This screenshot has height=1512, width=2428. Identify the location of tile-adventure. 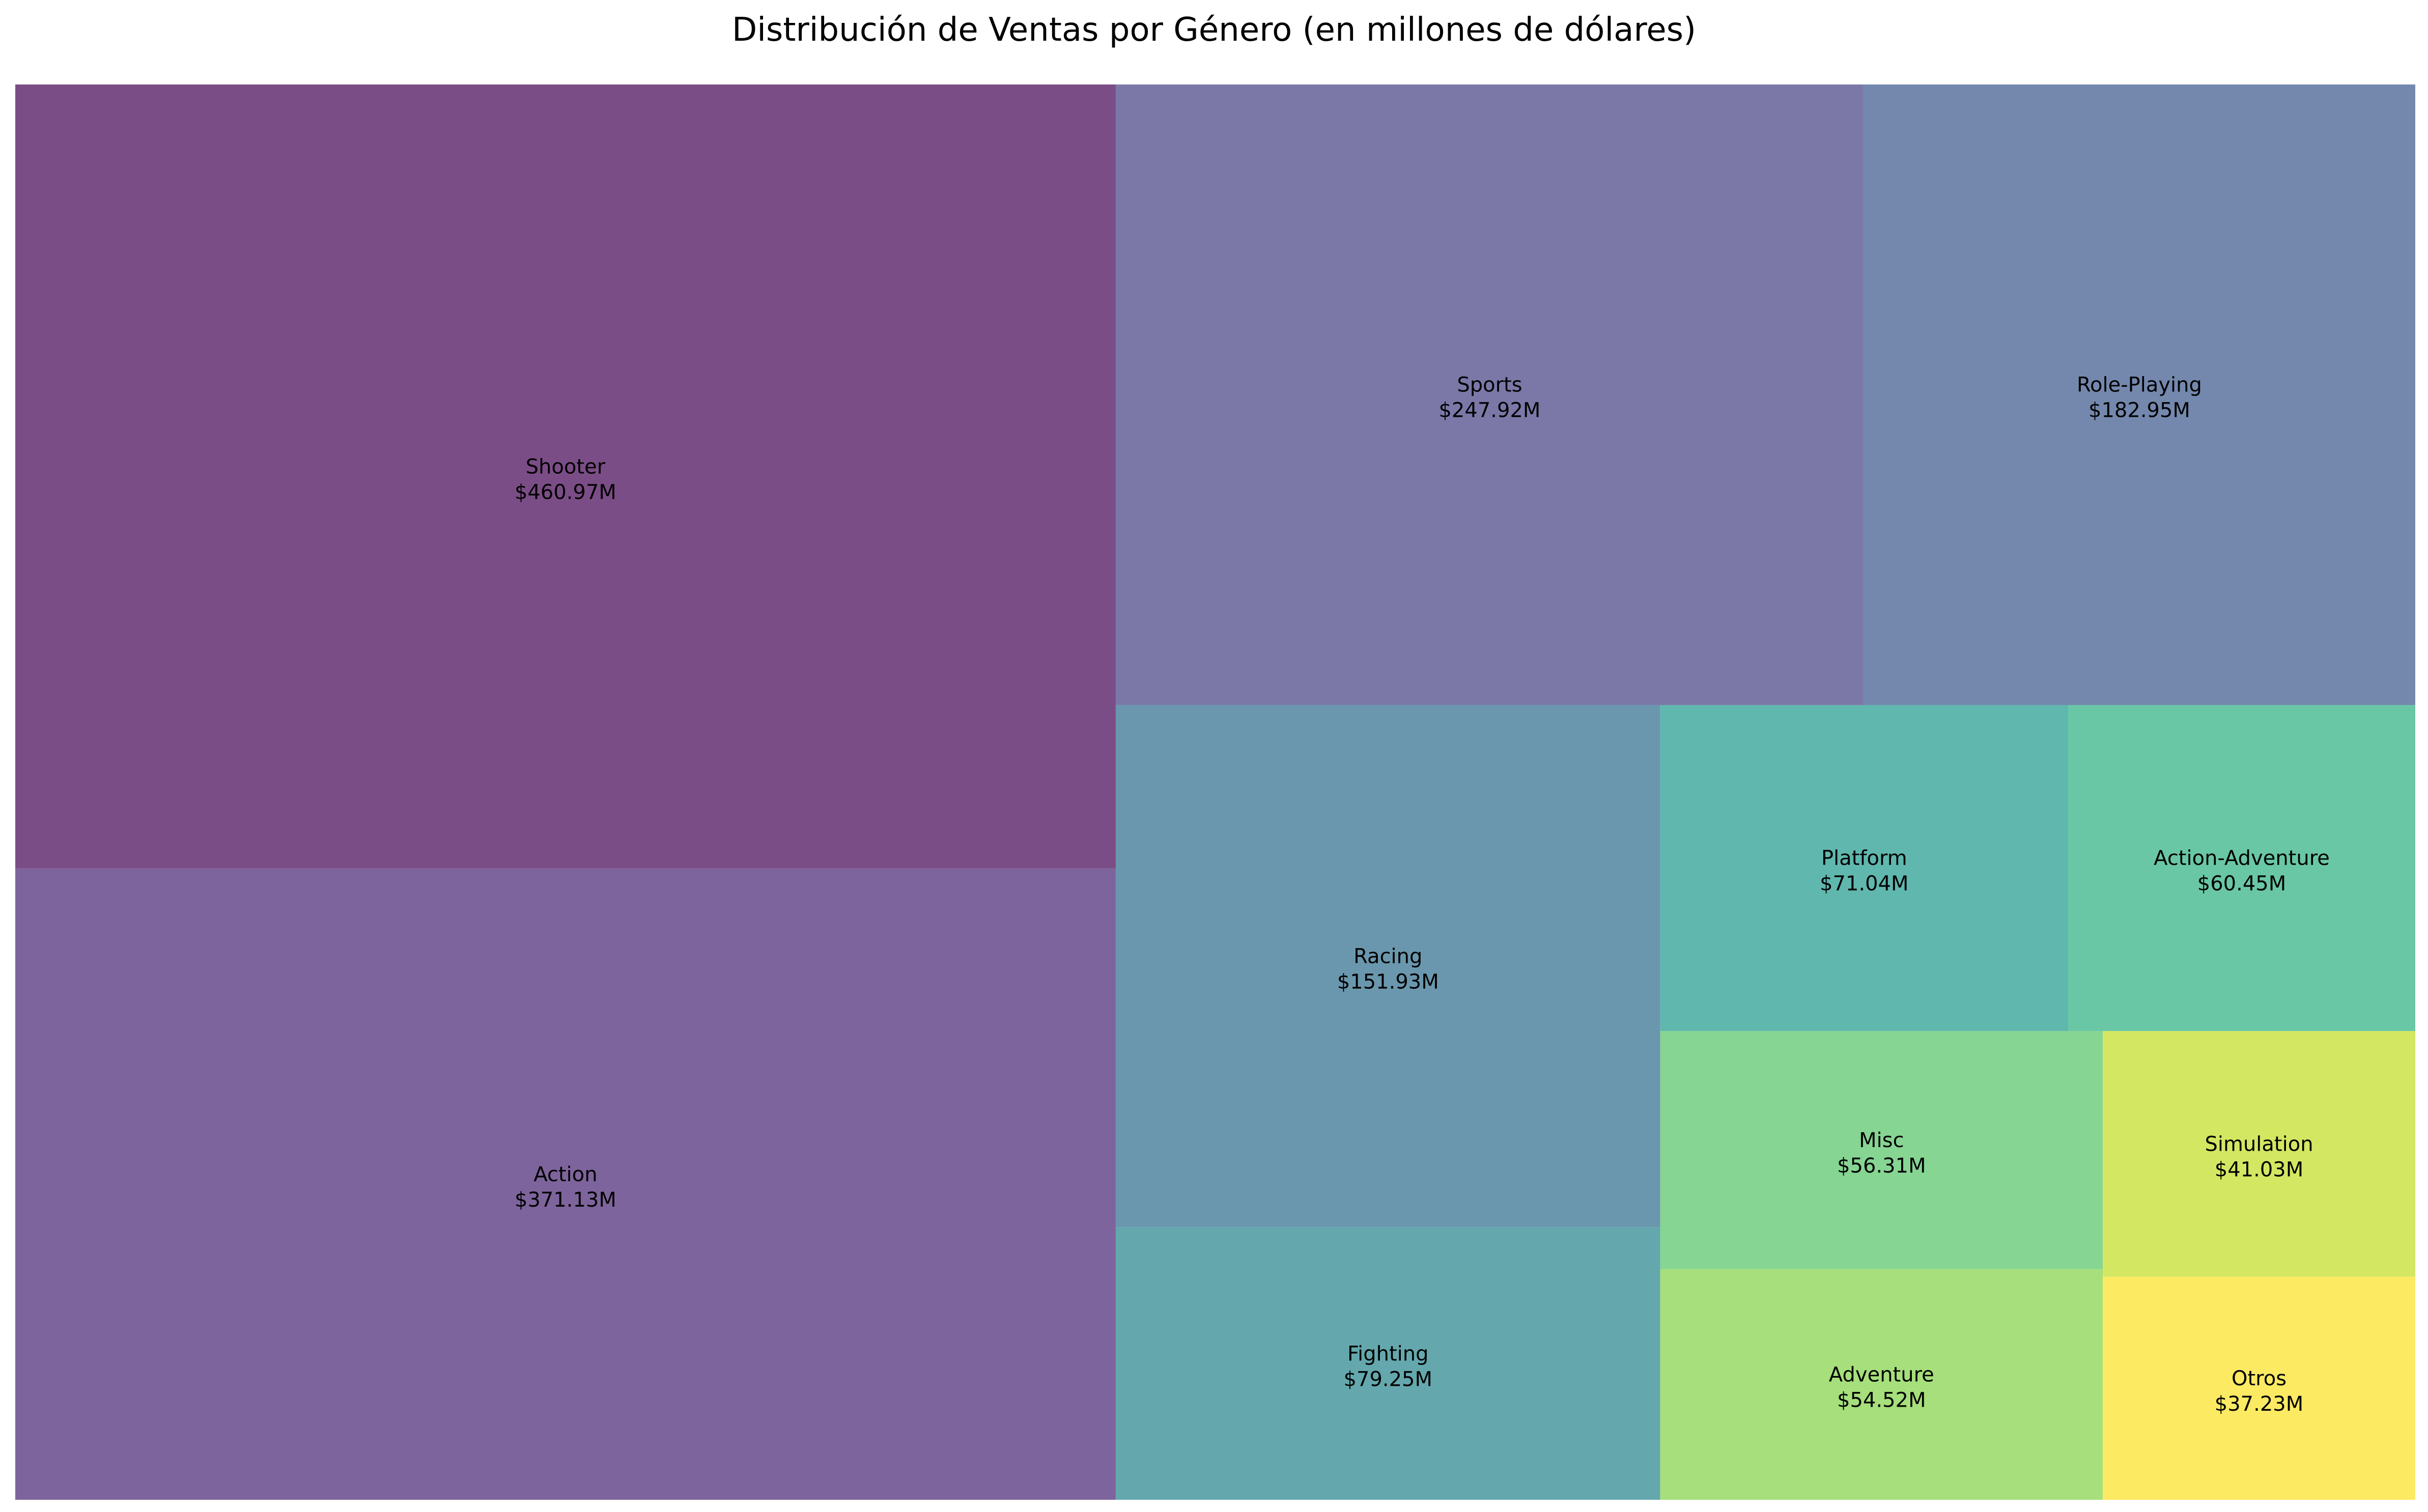
(1882, 1384).